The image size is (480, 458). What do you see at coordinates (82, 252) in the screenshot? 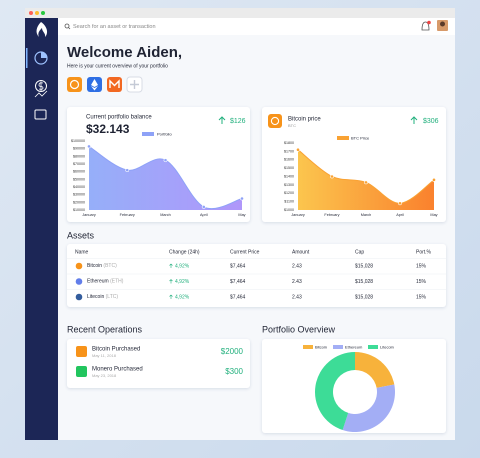
I see `column-header: Name` at bounding box center [82, 252].